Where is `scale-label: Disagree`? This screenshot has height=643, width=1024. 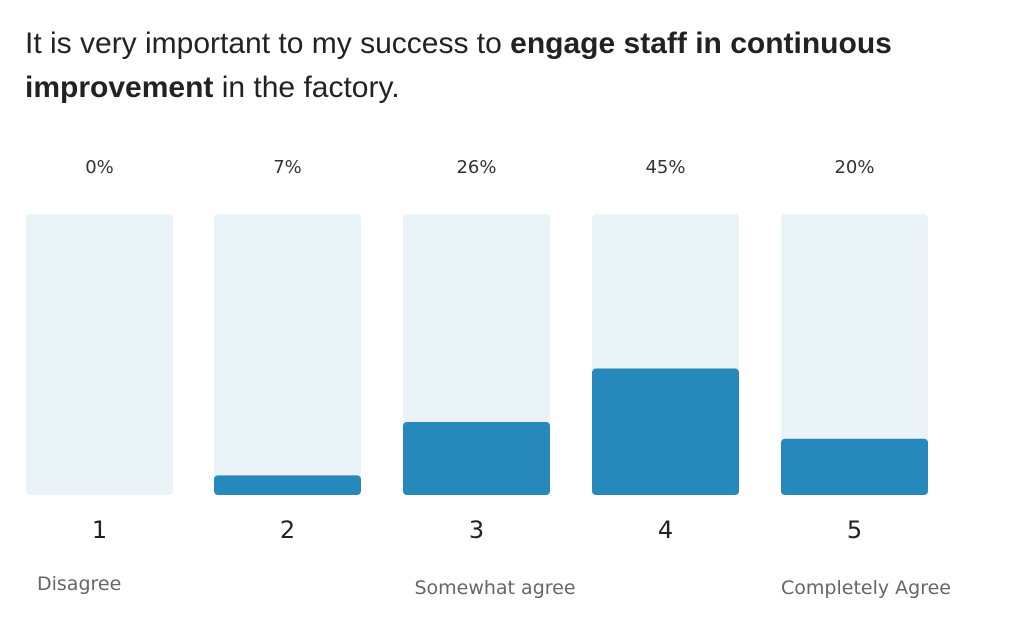
scale-label: Disagree is located at coordinates (79, 584).